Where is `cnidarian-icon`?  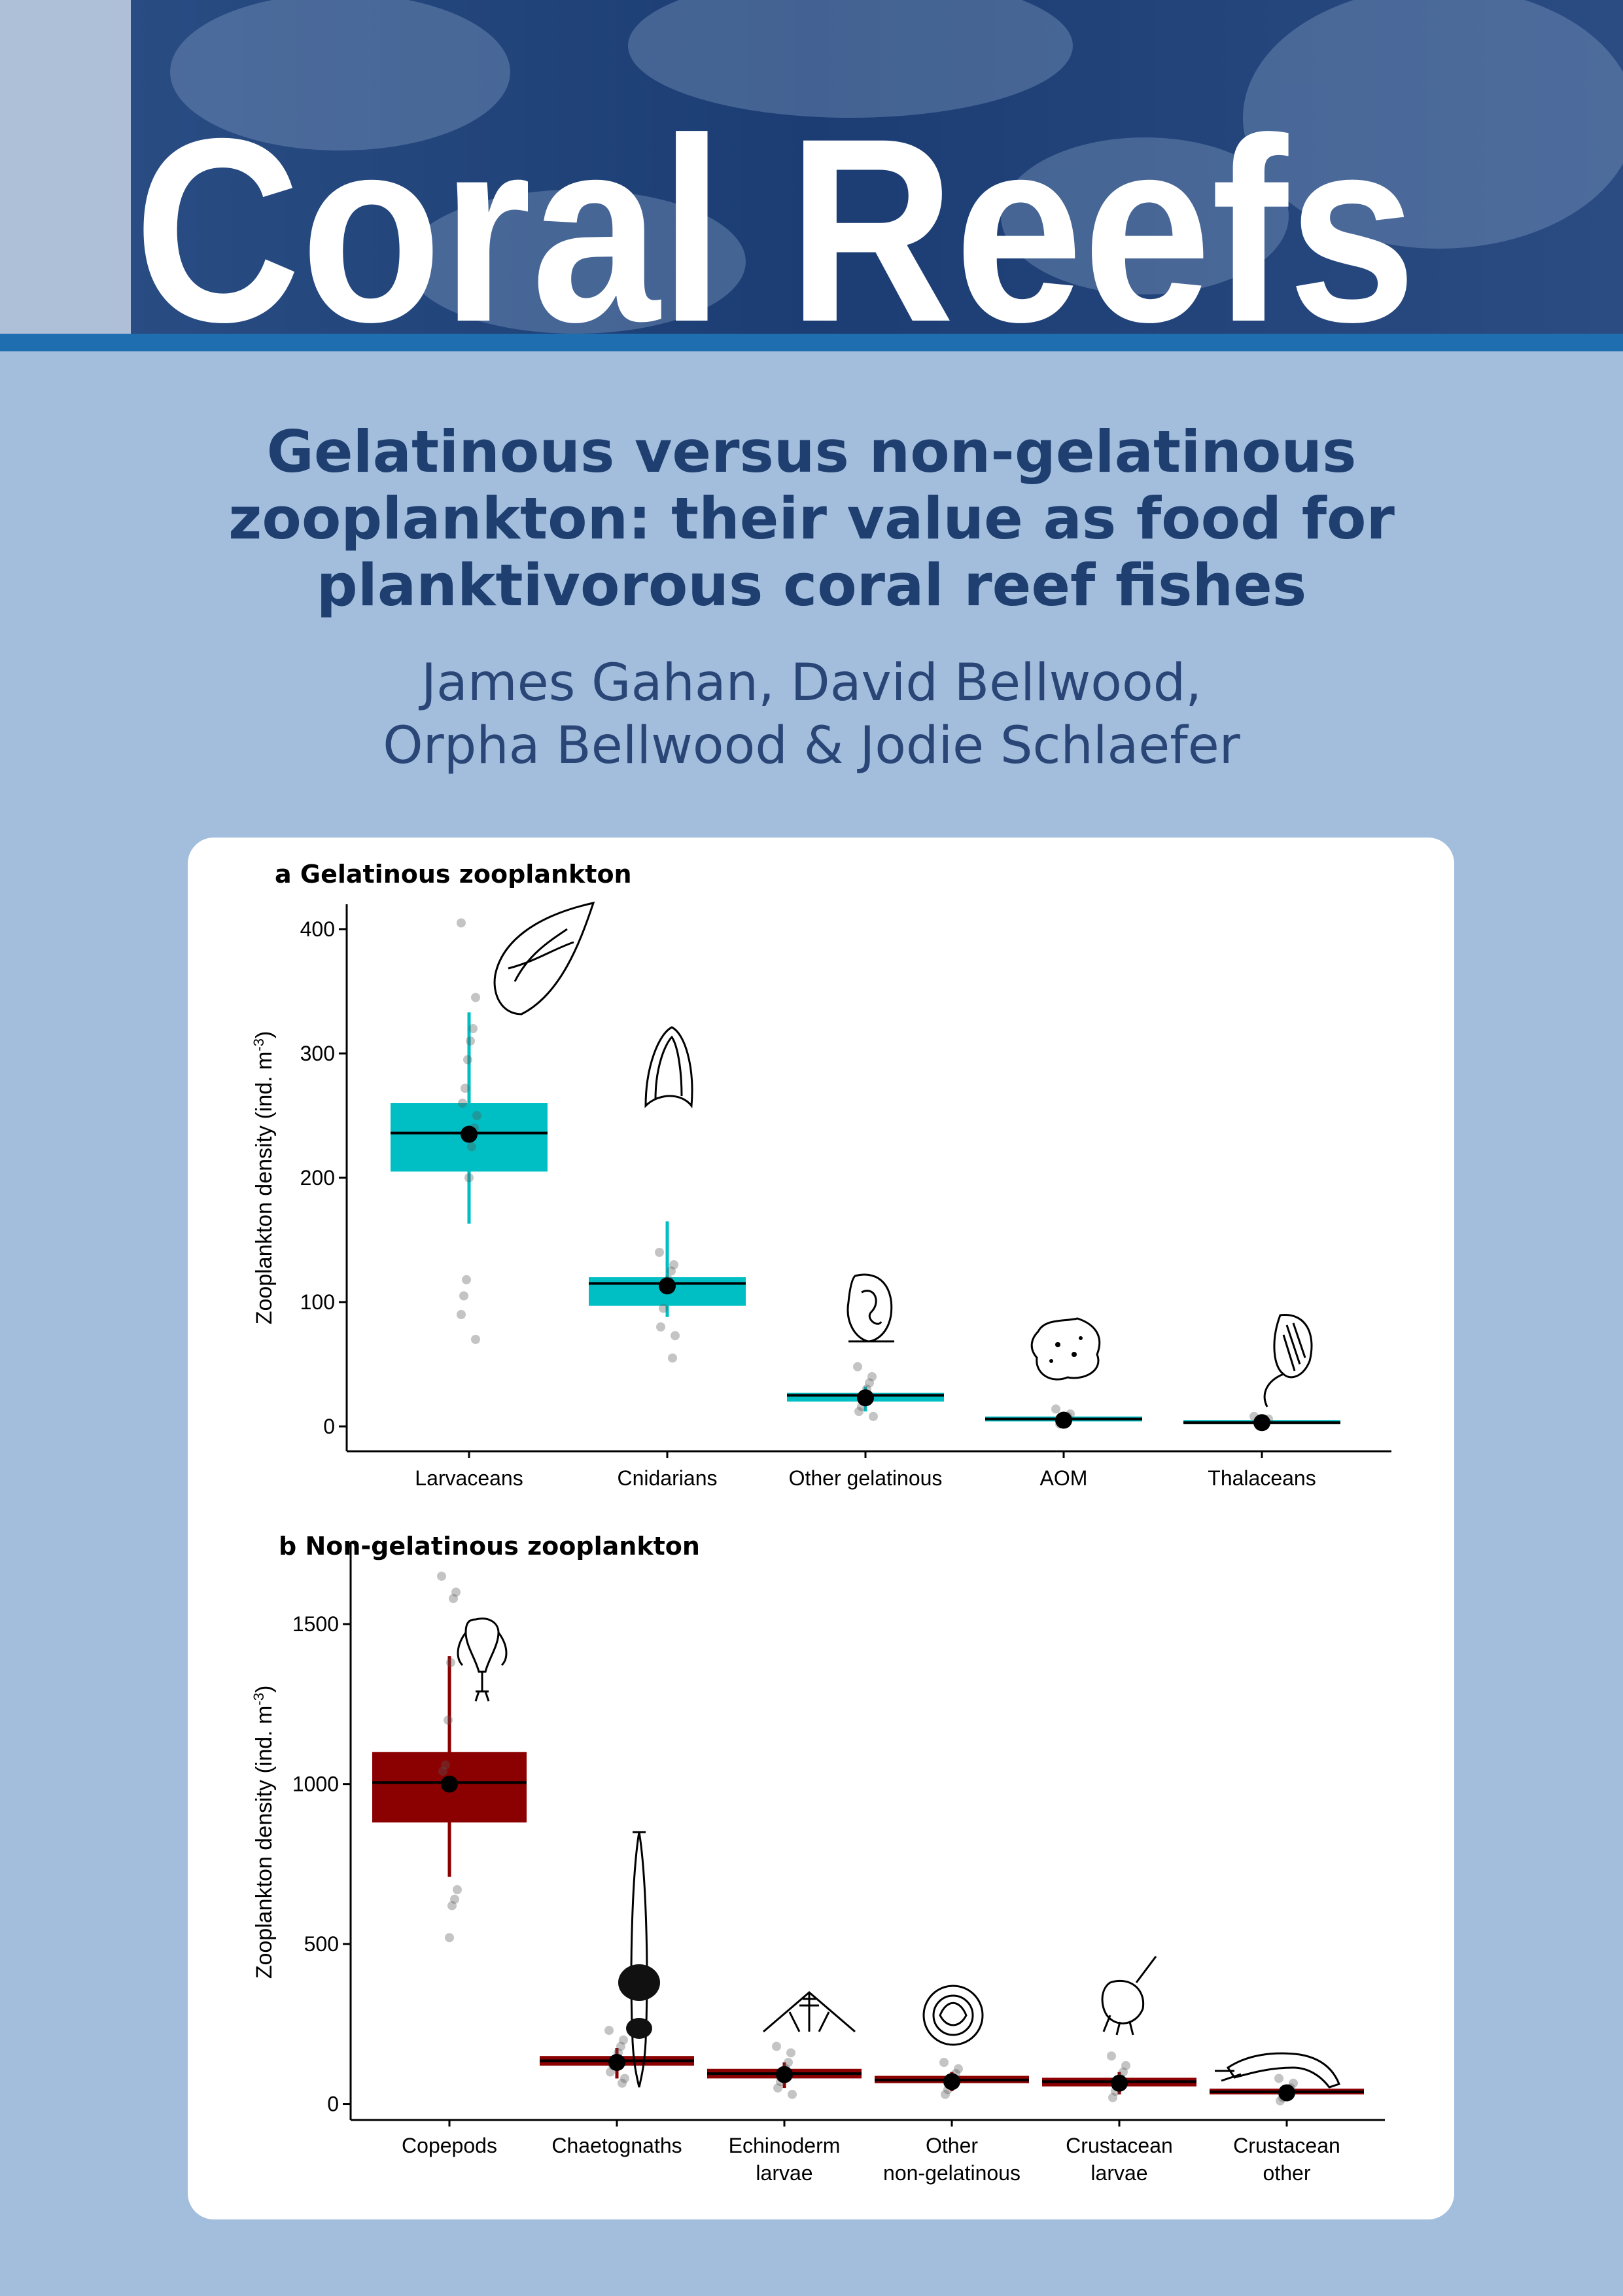 cnidarian-icon is located at coordinates (668, 1067).